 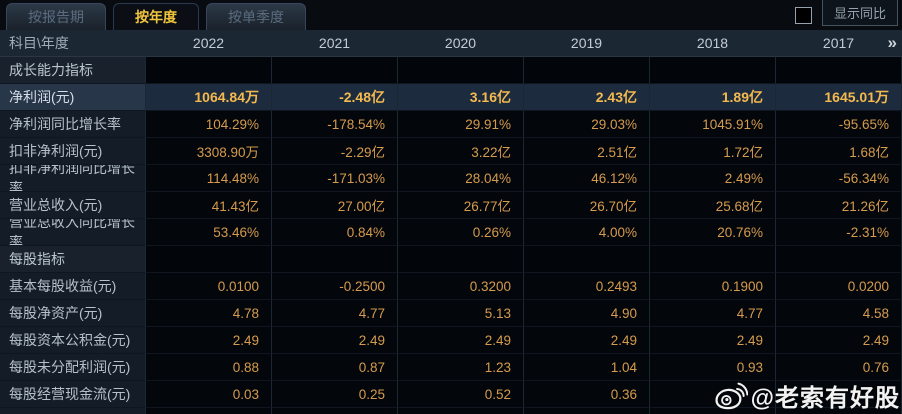 What do you see at coordinates (461, 178) in the screenshot?
I see `value-cell: 28.04%` at bounding box center [461, 178].